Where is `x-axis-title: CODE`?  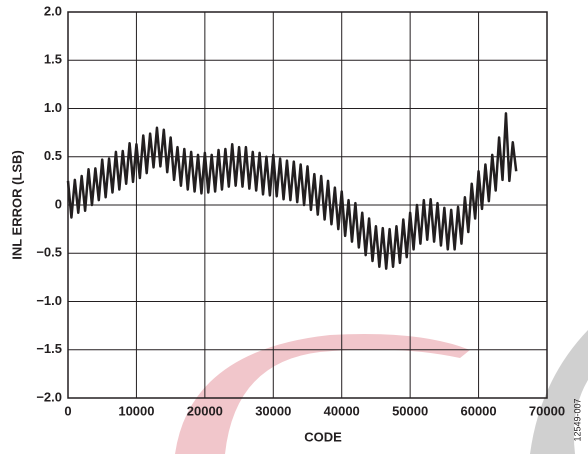 x-axis-title: CODE is located at coordinates (323, 436).